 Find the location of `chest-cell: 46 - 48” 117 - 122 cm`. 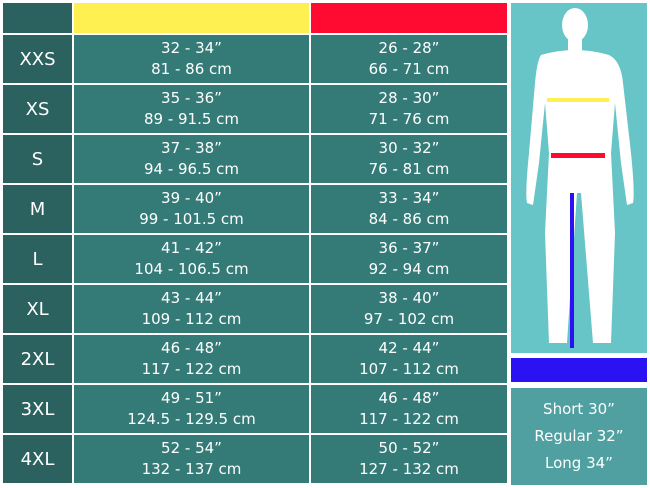

chest-cell: 46 - 48” 117 - 122 cm is located at coordinates (191, 359).